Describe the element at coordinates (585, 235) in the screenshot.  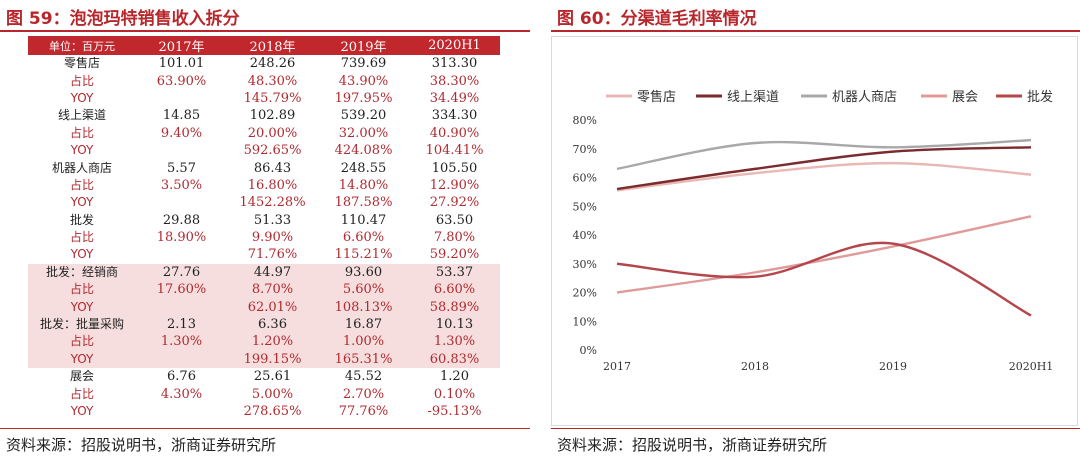
I see `y-tick-label: 40%` at that location.